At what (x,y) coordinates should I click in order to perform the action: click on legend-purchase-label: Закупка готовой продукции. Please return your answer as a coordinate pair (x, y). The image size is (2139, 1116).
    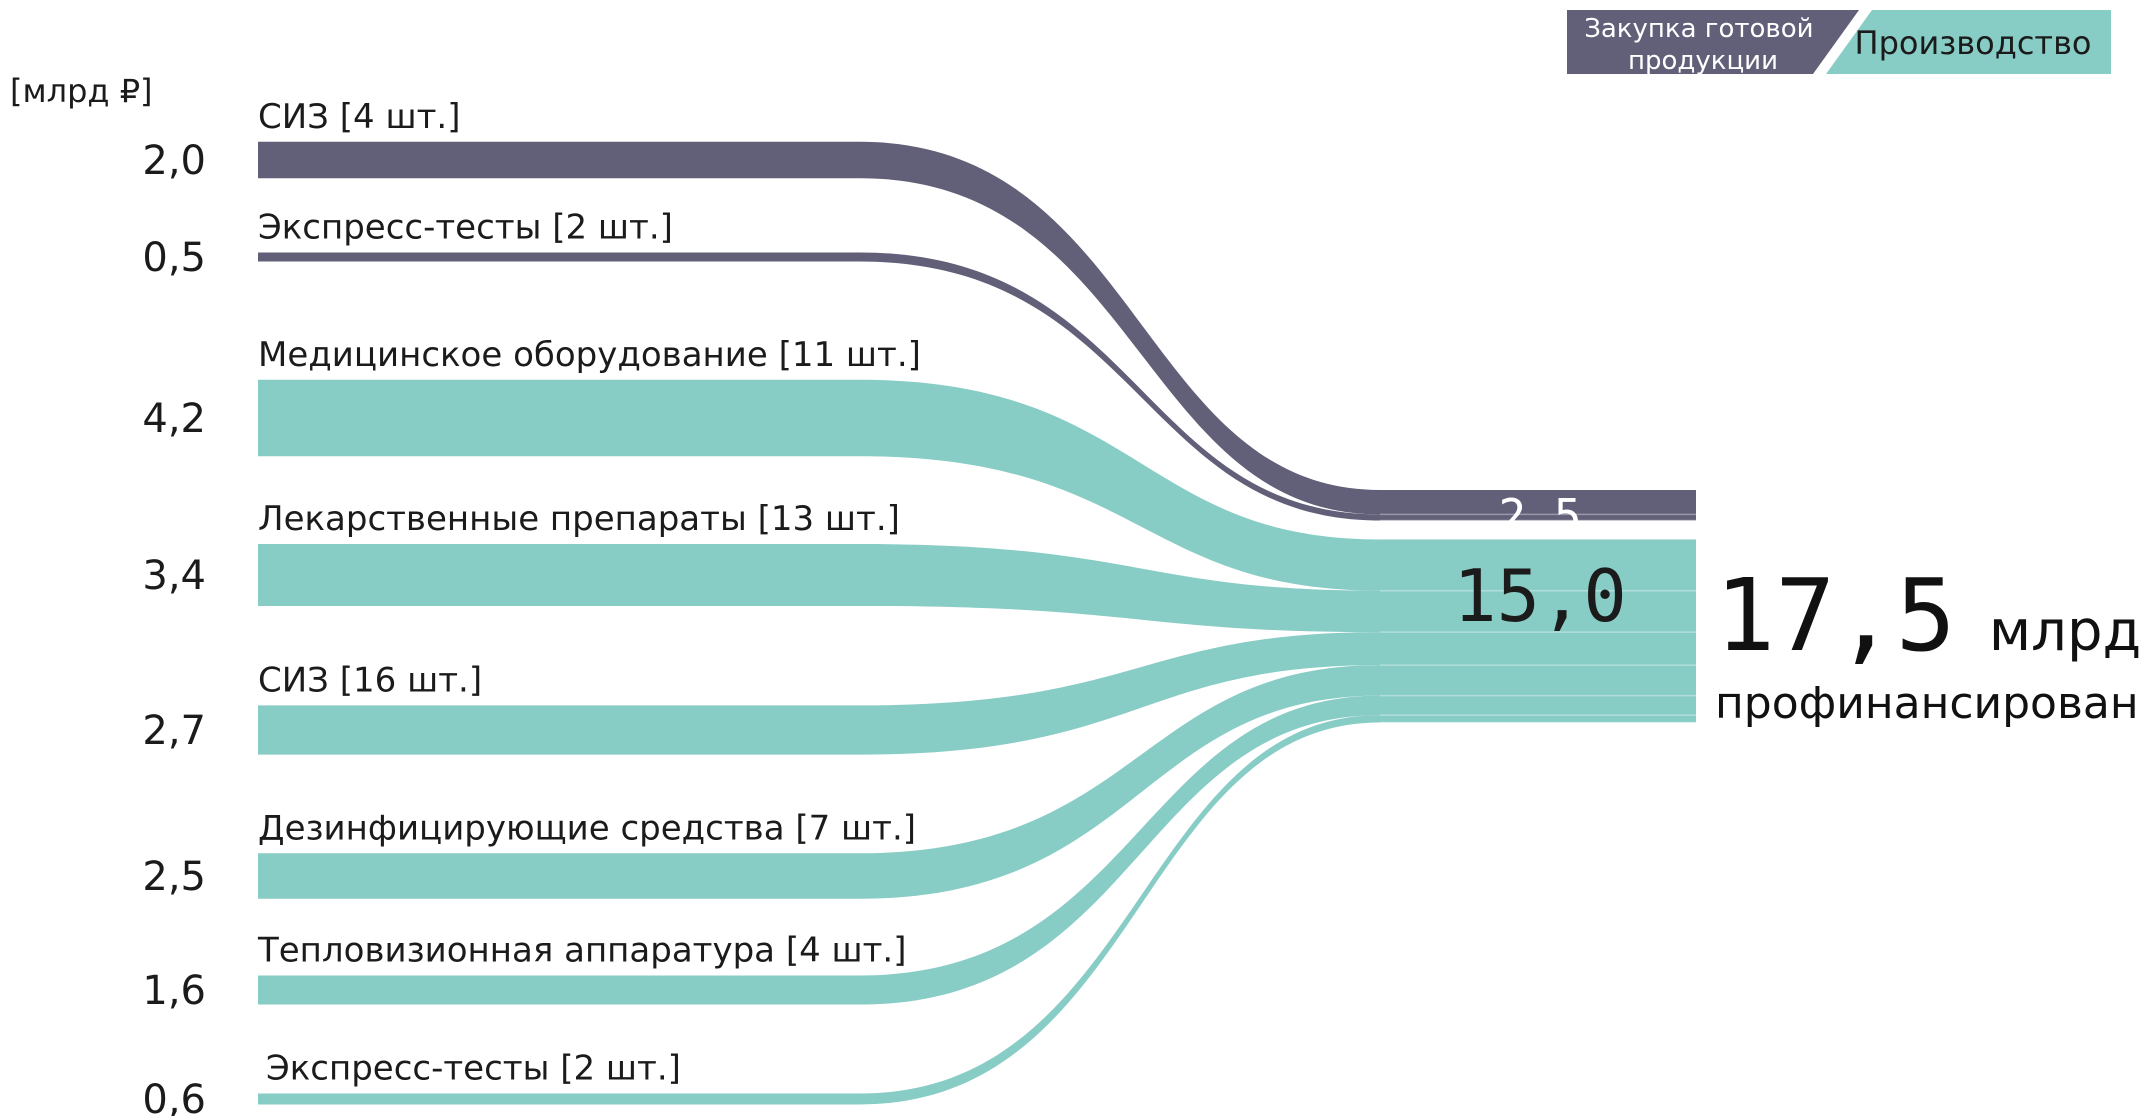
    Looking at the image, I should click on (1703, 45).